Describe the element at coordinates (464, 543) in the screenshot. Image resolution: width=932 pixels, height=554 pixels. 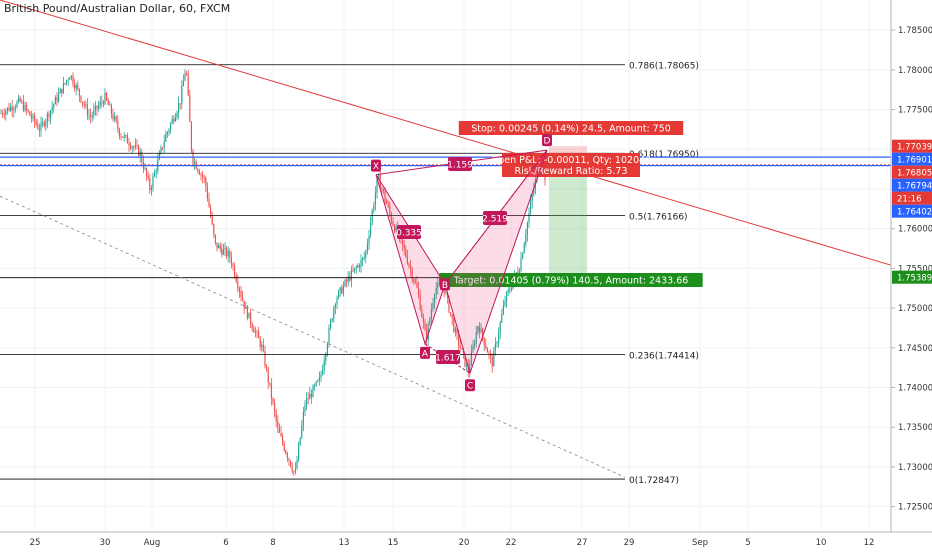
I see `x-tick-label-7: 20` at that location.